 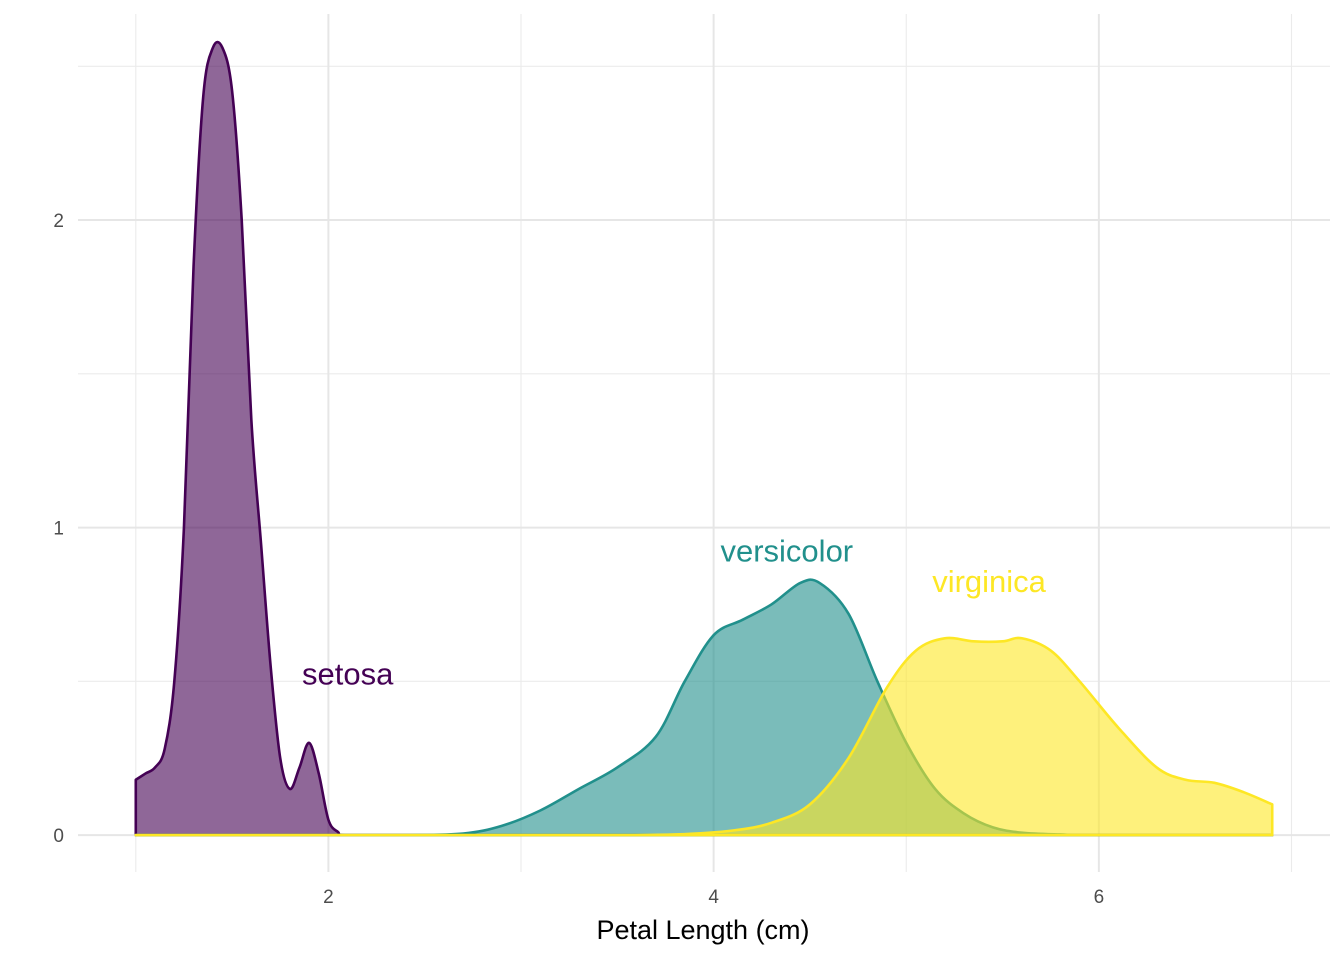 What do you see at coordinates (348, 673) in the screenshot?
I see `label-setosa: setosa` at bounding box center [348, 673].